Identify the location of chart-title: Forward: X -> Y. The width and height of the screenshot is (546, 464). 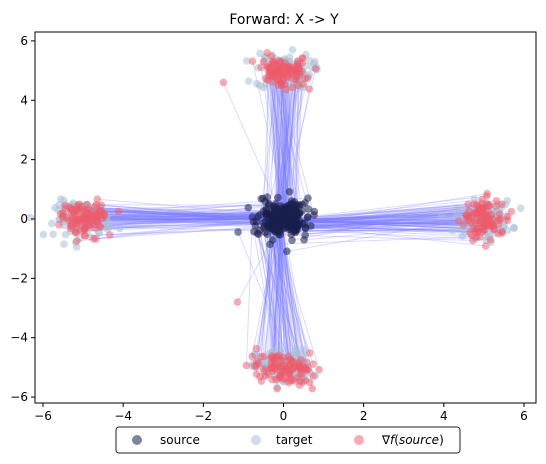
(284, 20).